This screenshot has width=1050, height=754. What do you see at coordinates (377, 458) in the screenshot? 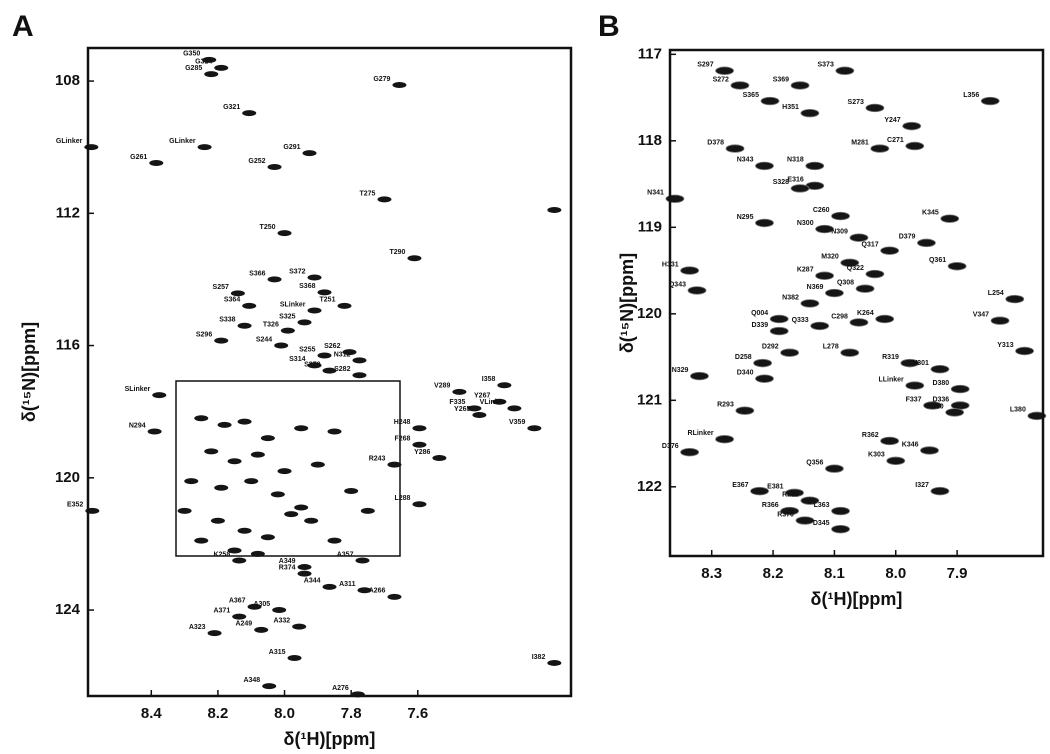
I see `peak-label: R243` at bounding box center [377, 458].